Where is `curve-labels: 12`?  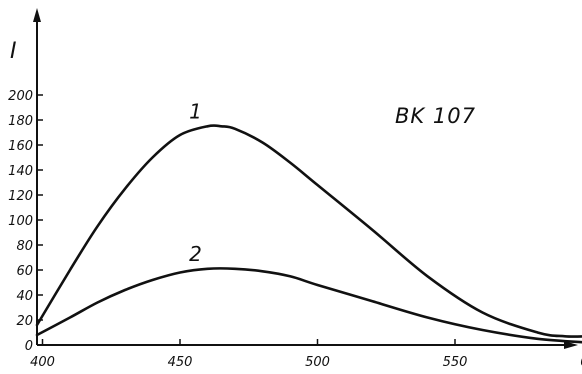
curve-labels: 12 is located at coordinates (195, 182).